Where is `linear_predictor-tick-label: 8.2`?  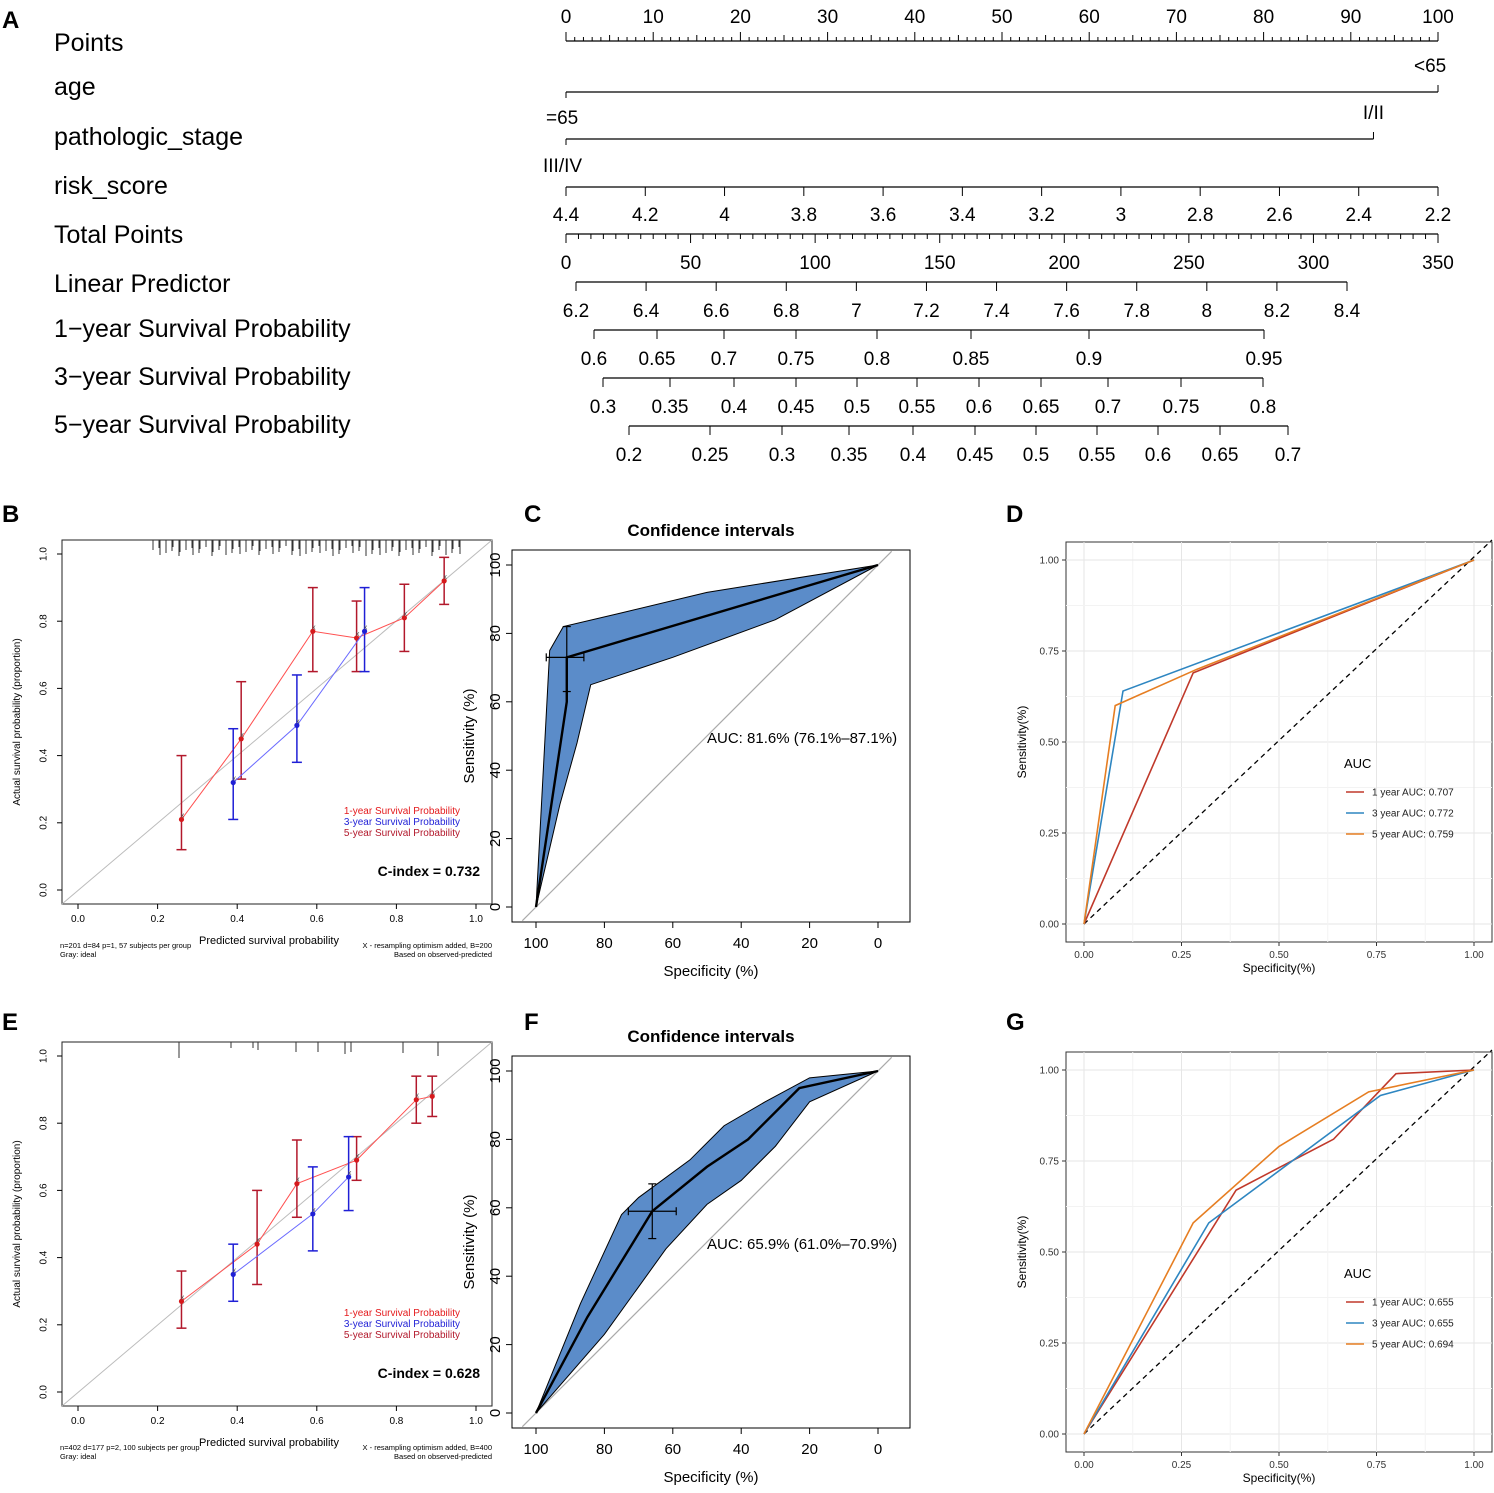
linear_predictor-tick-label: 8.2 is located at coordinates (1277, 311).